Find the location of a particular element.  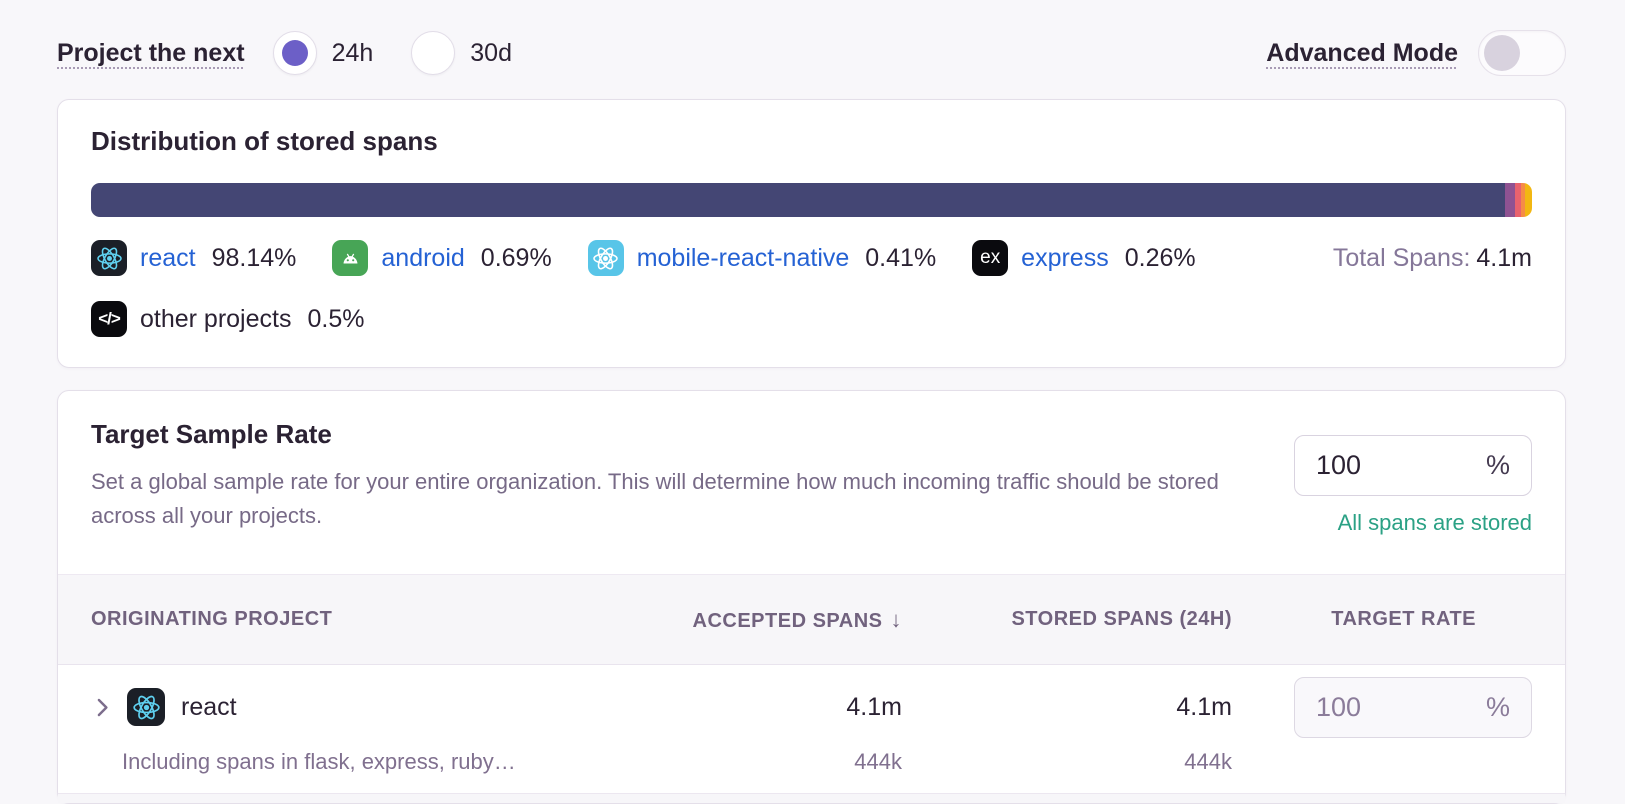

legend-item-react: react 98.14% is located at coordinates (193, 258).